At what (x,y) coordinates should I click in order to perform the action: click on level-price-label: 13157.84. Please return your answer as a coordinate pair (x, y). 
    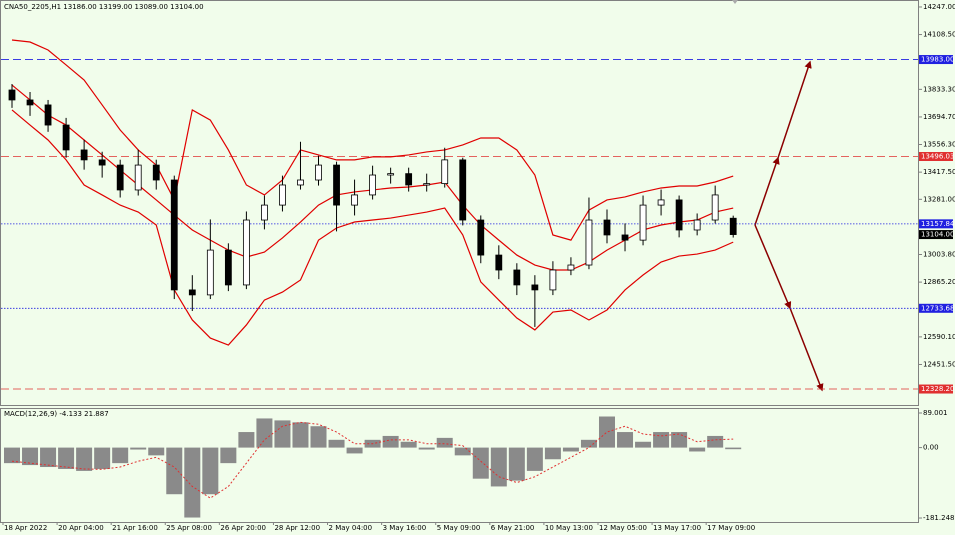
    Looking at the image, I should click on (938, 224).